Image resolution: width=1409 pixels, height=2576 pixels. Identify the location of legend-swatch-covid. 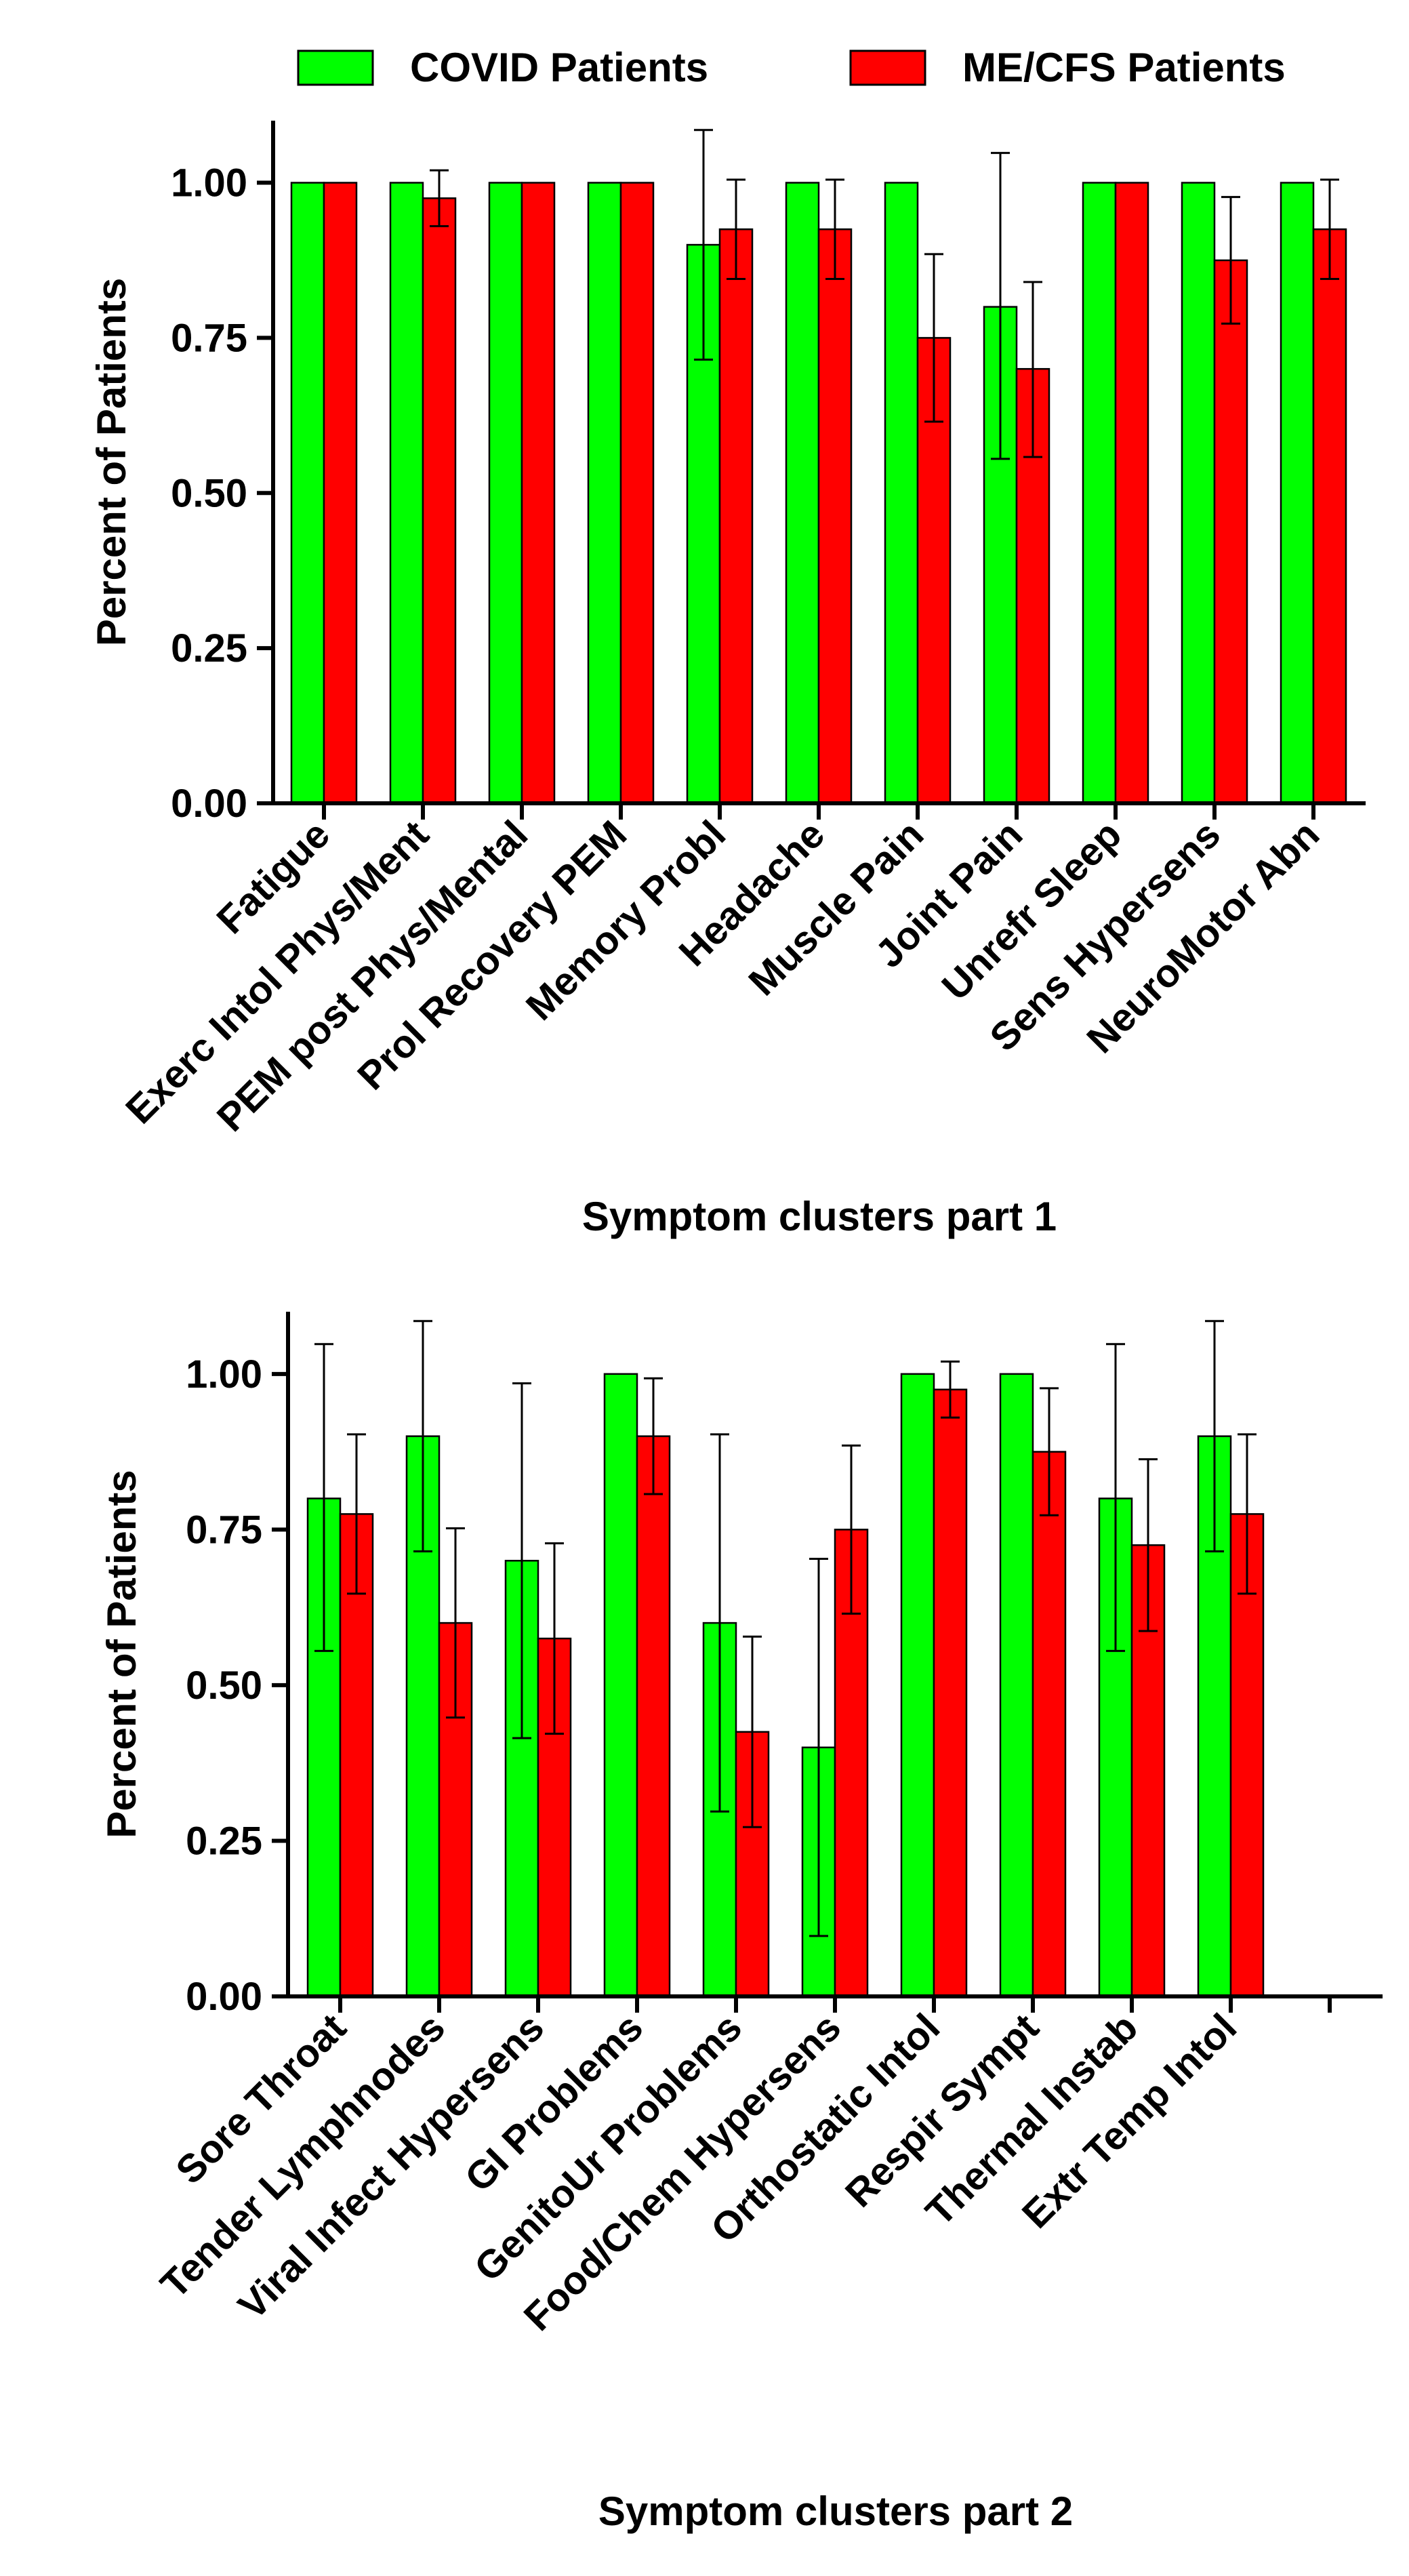
(335, 67).